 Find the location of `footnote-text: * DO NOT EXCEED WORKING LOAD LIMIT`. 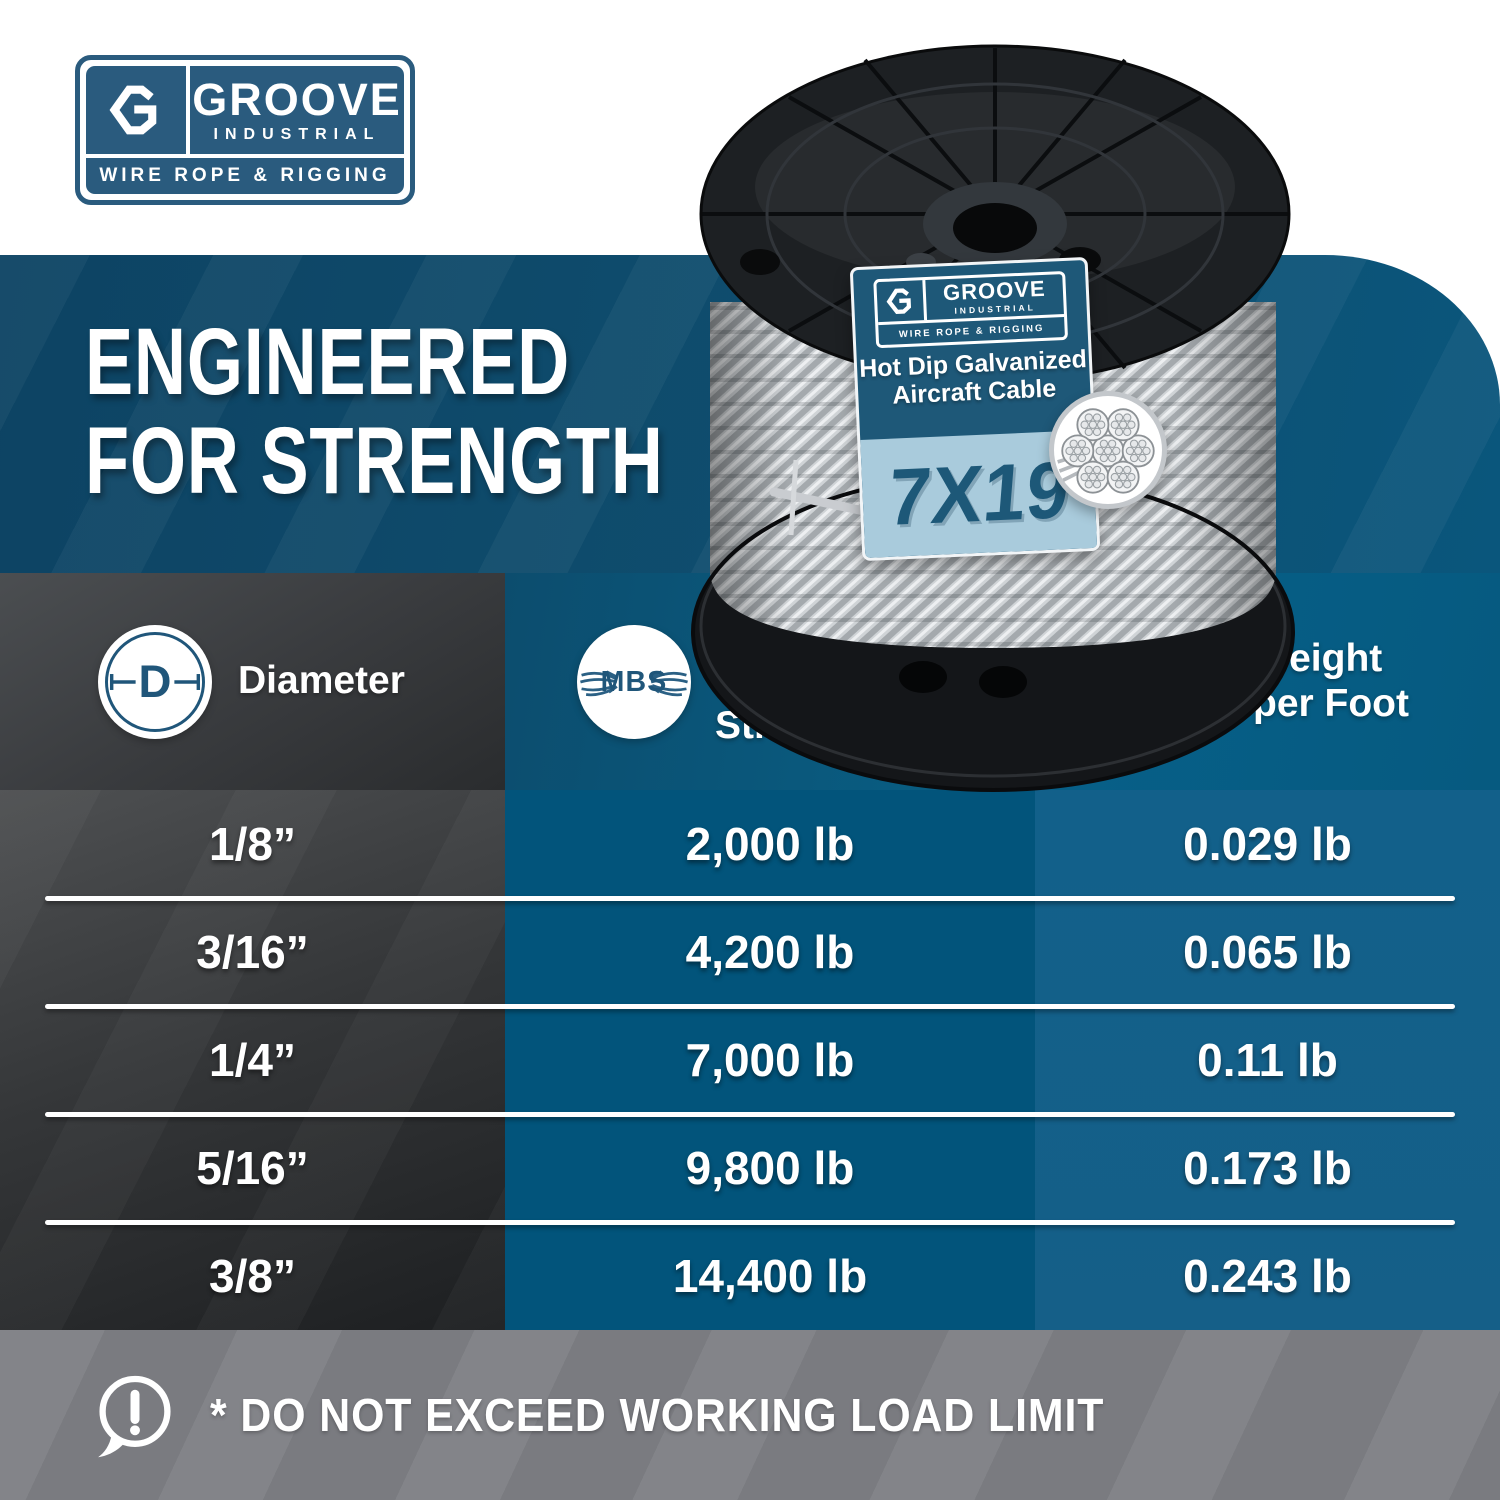

footnote-text: * DO NOT EXCEED WORKING LOAD LIMIT is located at coordinates (657, 1415).